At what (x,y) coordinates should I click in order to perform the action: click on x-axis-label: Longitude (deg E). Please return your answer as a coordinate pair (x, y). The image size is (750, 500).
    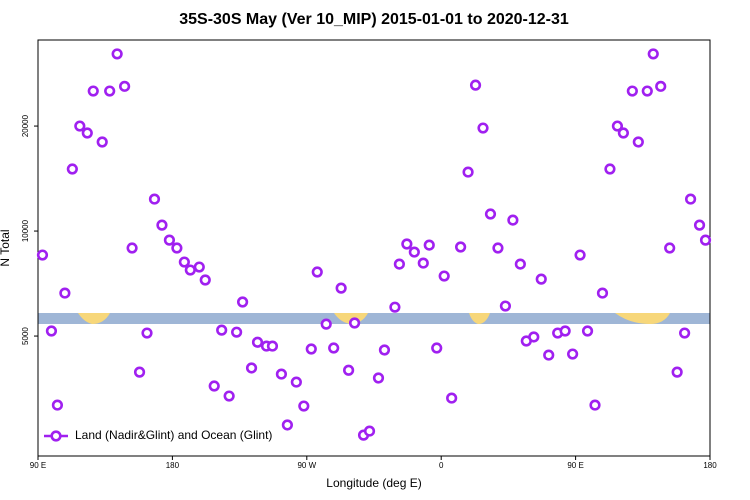
    Looking at the image, I should click on (373, 483).